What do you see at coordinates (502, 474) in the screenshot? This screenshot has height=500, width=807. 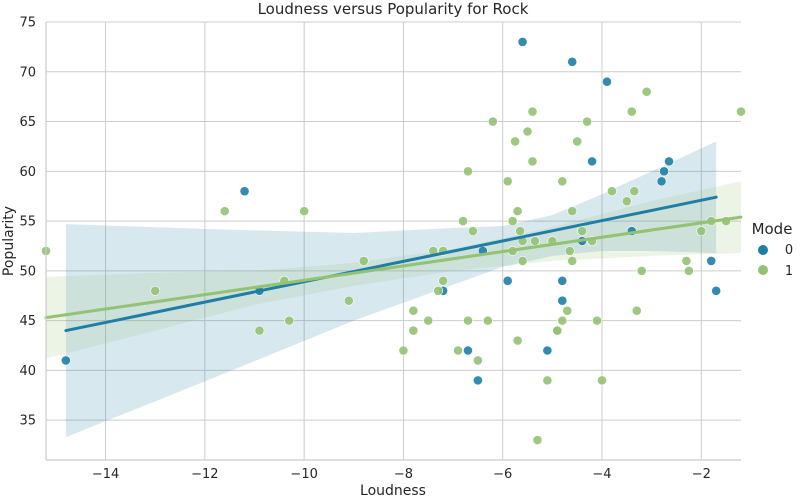 I see `x-tick-label: −6` at bounding box center [502, 474].